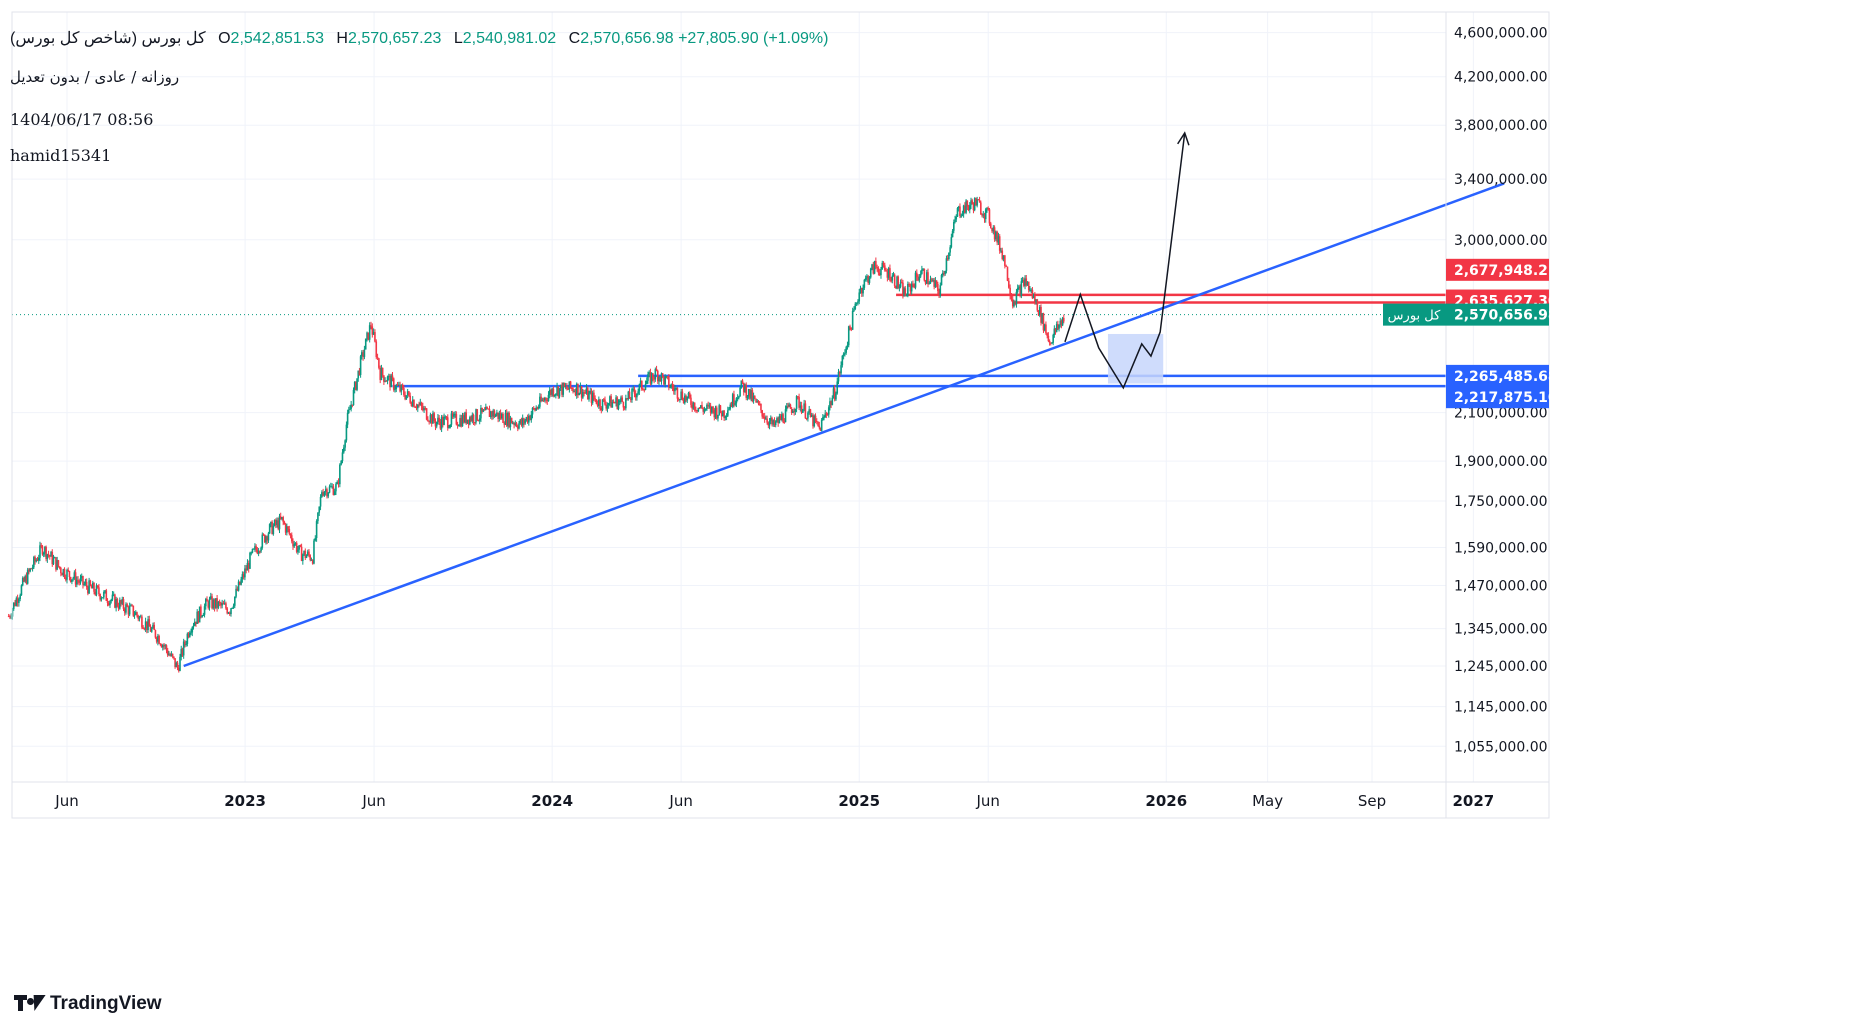 The height and width of the screenshot is (1027, 1866). I want to click on low-value: 2,540,981.02, so click(509, 38).